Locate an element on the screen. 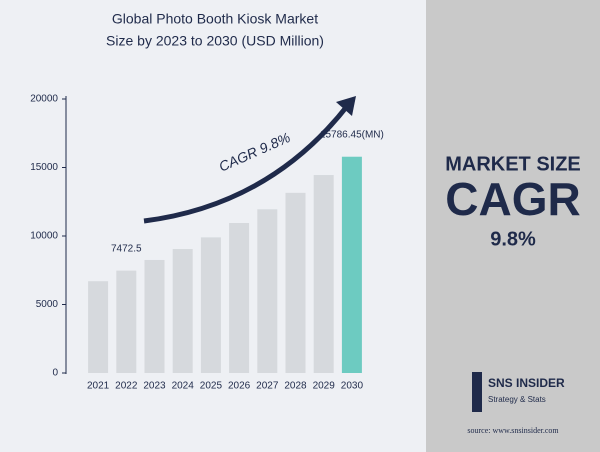 This screenshot has width=600, height=452. side-big: CAGR is located at coordinates (512, 199).